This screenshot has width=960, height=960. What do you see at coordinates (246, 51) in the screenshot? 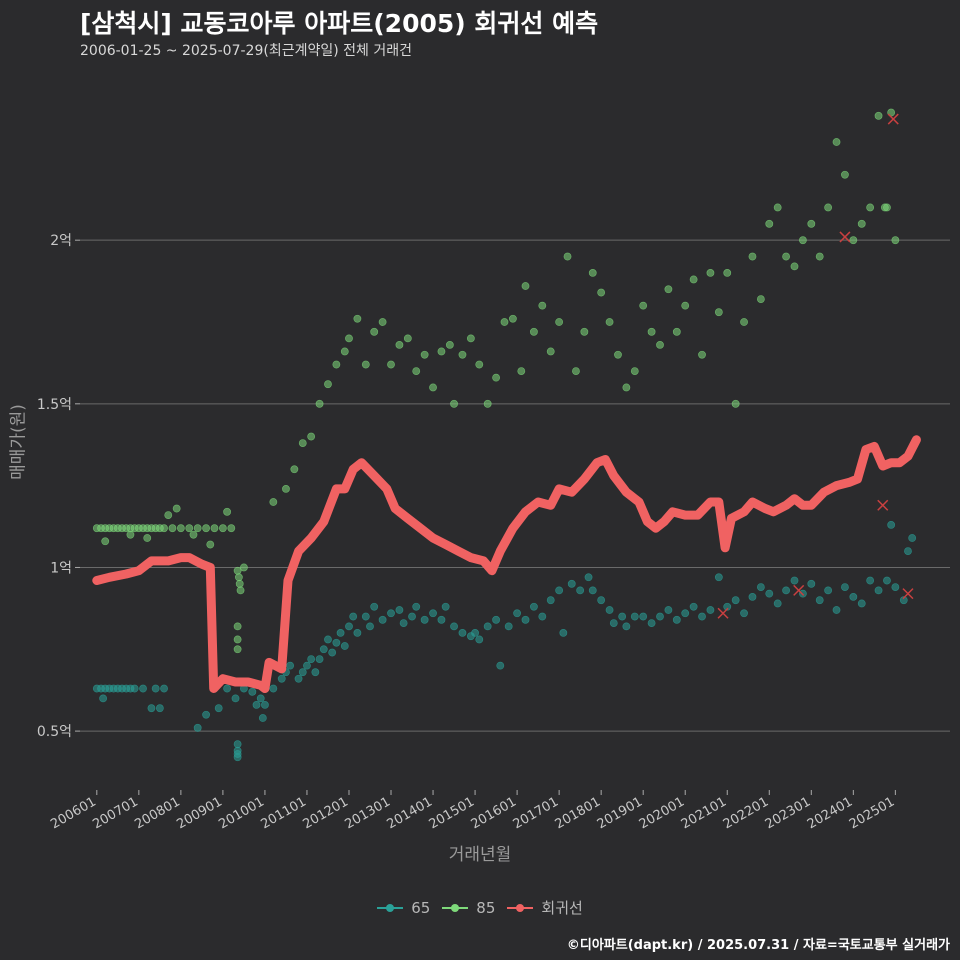
I see `chart-subtitle: 2006-01-25 ~ 2025-07-29(최근계약일) 전체 거래건` at bounding box center [246, 51].